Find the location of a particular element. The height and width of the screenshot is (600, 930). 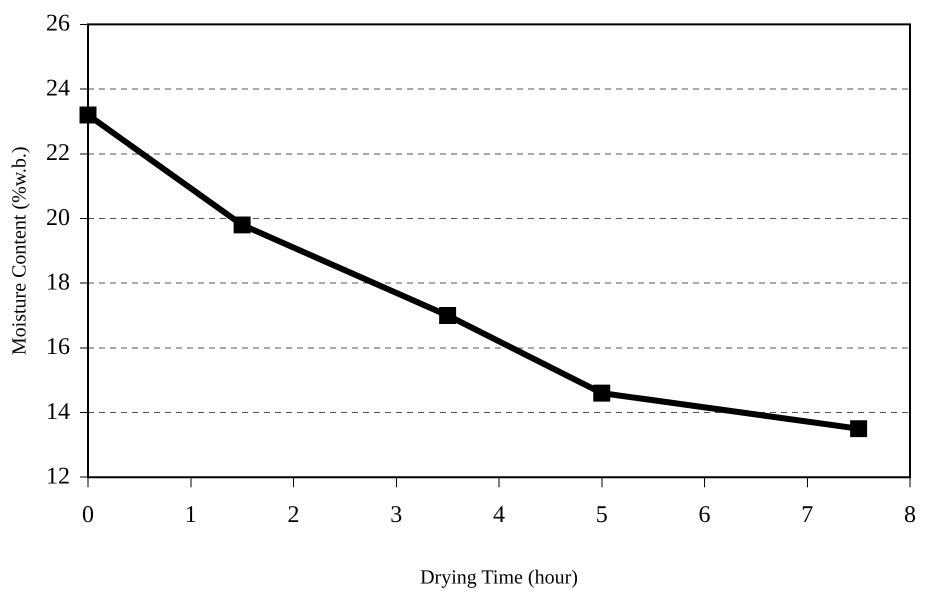

y-tick-label: 24 is located at coordinates (58, 88).